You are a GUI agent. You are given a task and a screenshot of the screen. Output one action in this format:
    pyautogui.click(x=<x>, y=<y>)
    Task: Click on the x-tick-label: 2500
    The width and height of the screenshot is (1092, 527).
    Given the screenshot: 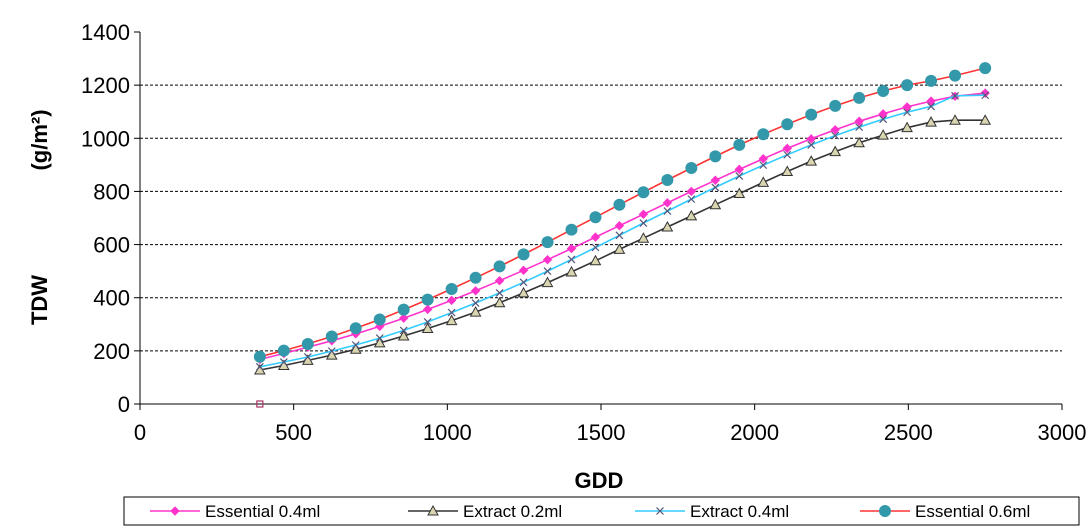 What is the action you would take?
    pyautogui.click(x=908, y=432)
    